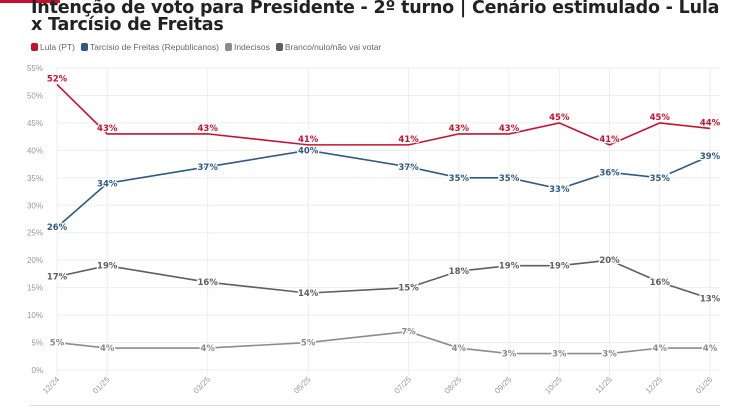  What do you see at coordinates (35, 315) in the screenshot?
I see `y-tick-label: 10%` at bounding box center [35, 315].